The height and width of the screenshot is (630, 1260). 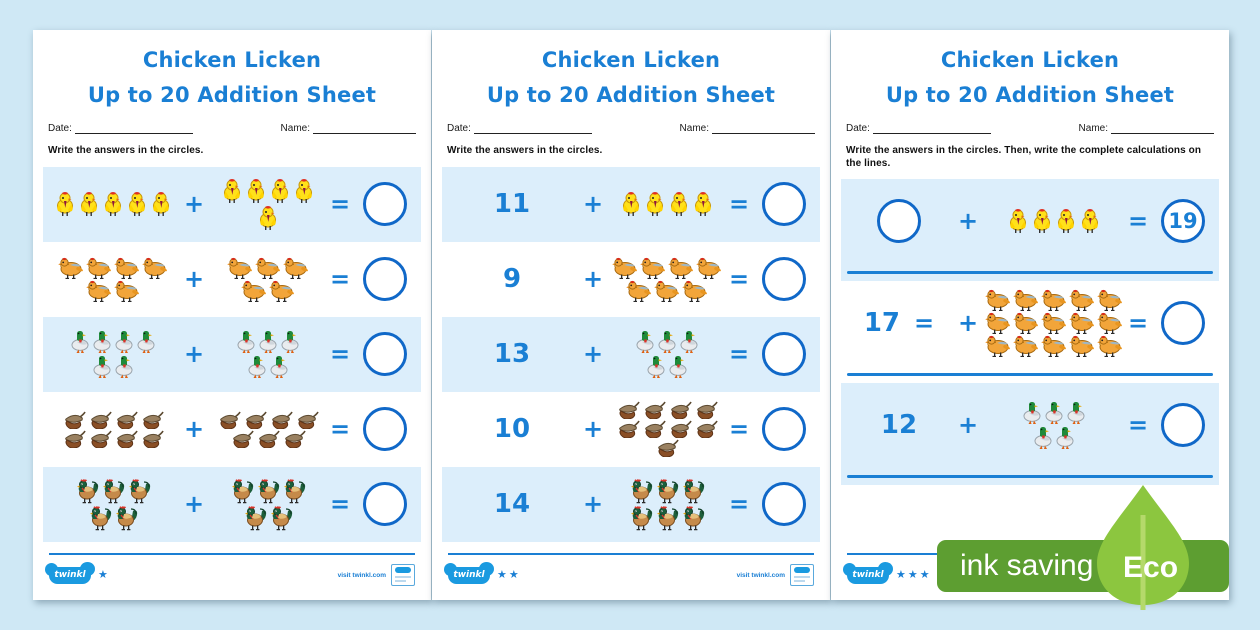 I want to click on operand-number: 11, so click(x=512, y=204).